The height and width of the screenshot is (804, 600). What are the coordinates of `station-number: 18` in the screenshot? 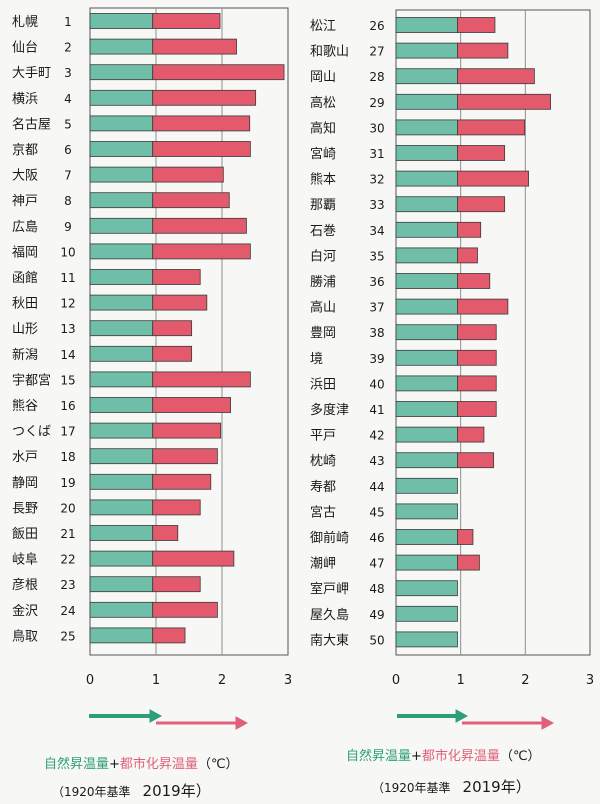 It's located at (67, 457).